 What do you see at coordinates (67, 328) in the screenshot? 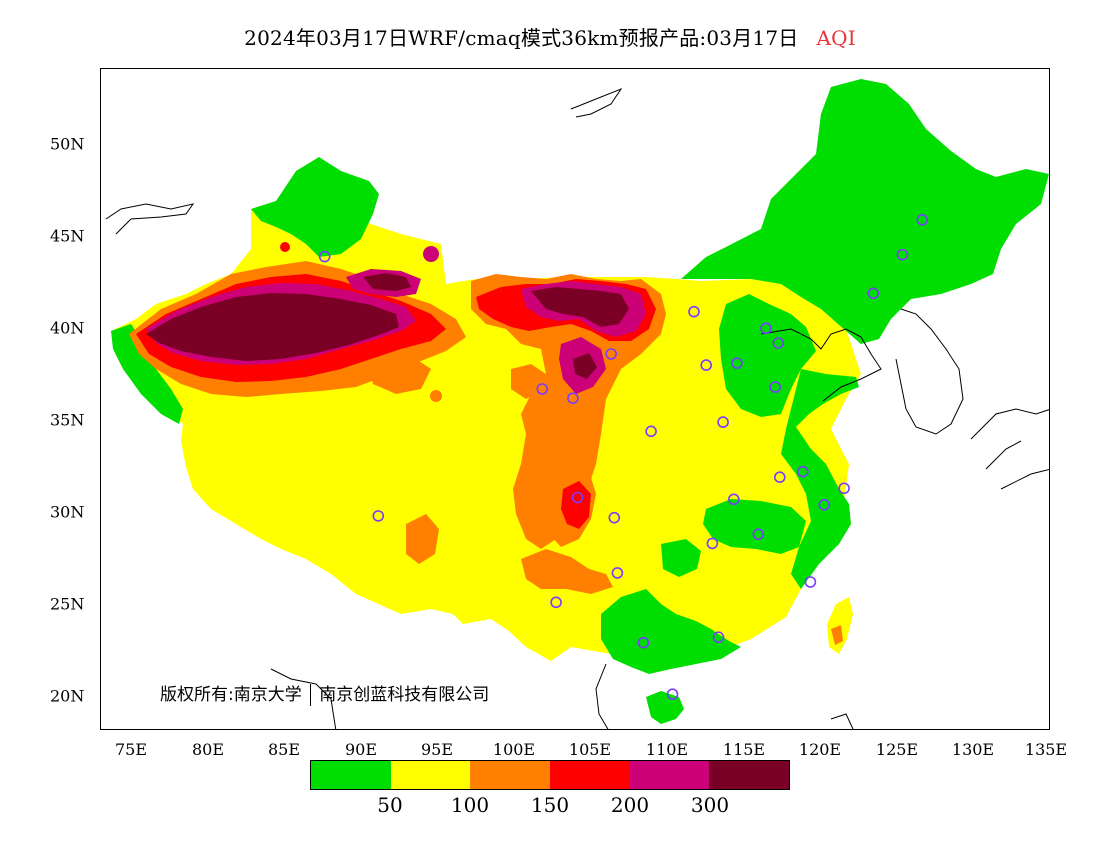
I see `lat-label-40: 40N` at bounding box center [67, 328].